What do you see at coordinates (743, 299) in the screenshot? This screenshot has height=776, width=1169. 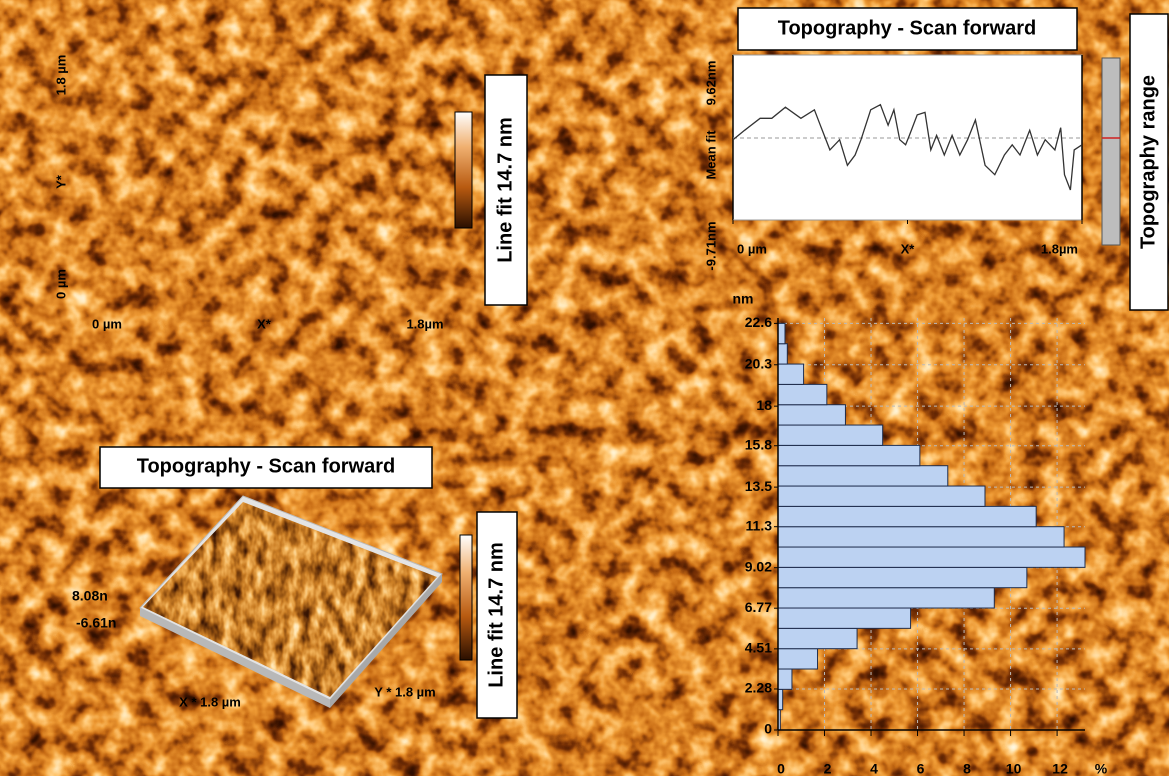 I see `y-axis-label: nm` at bounding box center [743, 299].